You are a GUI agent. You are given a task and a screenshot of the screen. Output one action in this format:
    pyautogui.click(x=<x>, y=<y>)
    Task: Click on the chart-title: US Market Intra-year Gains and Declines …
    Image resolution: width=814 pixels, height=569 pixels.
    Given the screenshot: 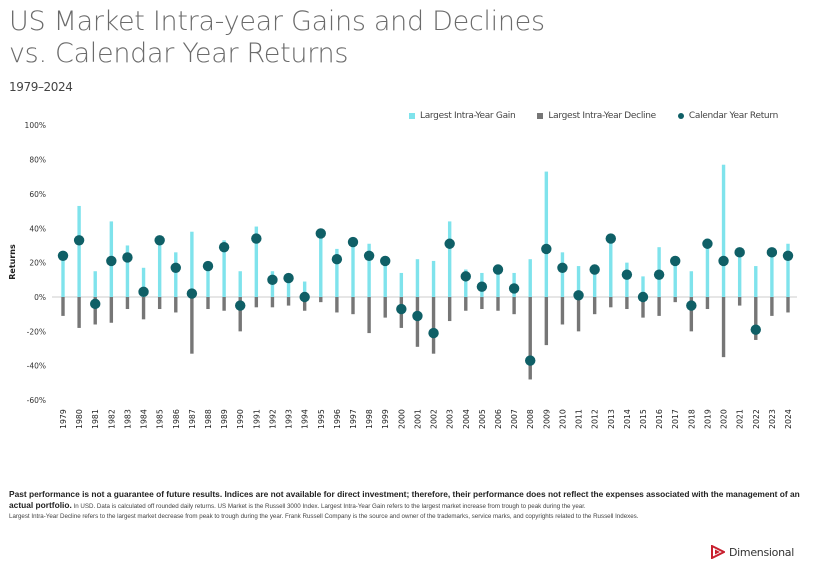 What is the action you would take?
    pyautogui.click(x=277, y=38)
    